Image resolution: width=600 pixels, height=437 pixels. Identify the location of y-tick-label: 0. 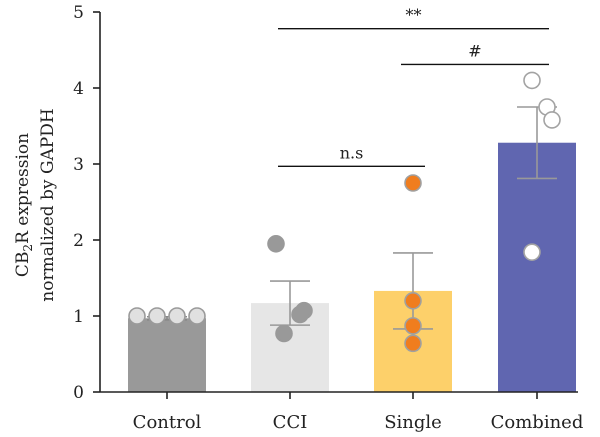
(78, 393).